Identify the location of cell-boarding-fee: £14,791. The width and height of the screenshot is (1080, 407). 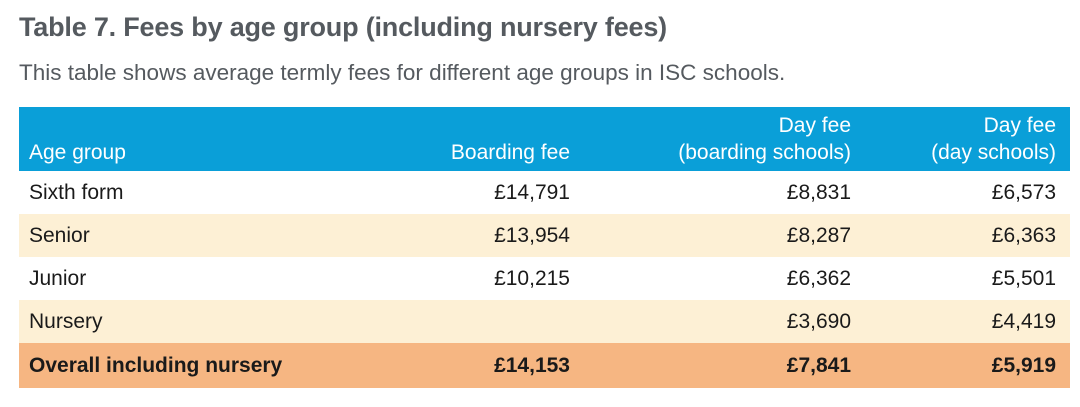
(532, 192).